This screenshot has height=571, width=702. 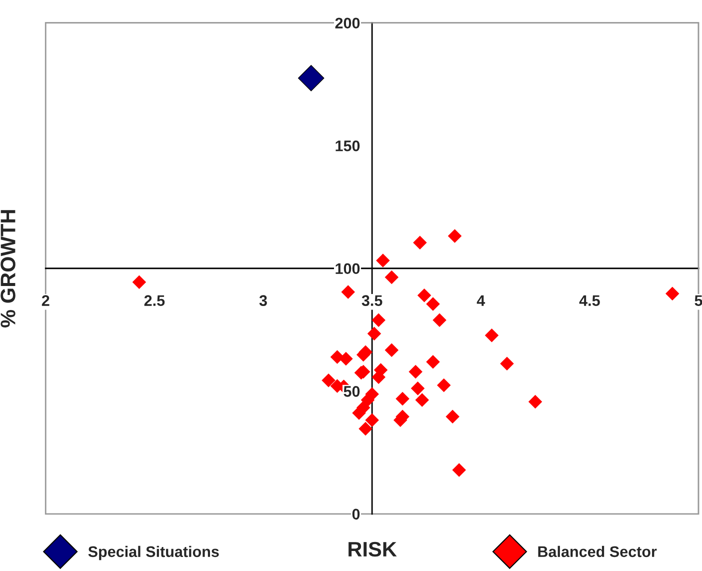 What do you see at coordinates (154, 300) in the screenshot?
I see `x-tick-label: 2.5` at bounding box center [154, 300].